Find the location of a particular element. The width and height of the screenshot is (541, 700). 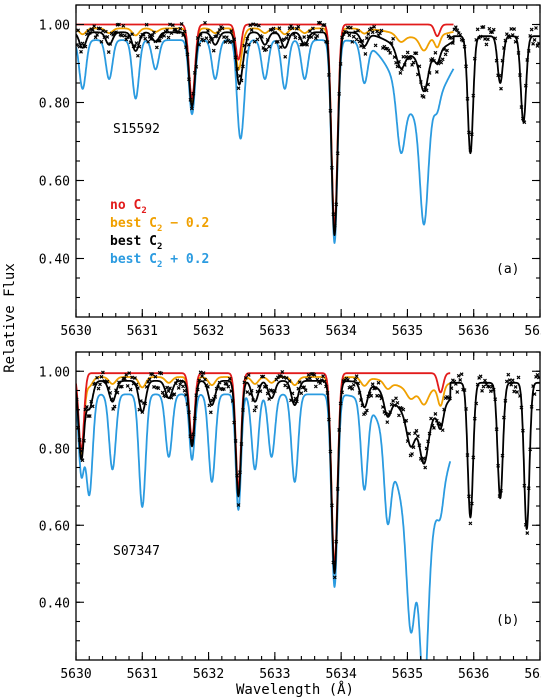

legend-entry: best C2 is located at coordinates (136, 243).